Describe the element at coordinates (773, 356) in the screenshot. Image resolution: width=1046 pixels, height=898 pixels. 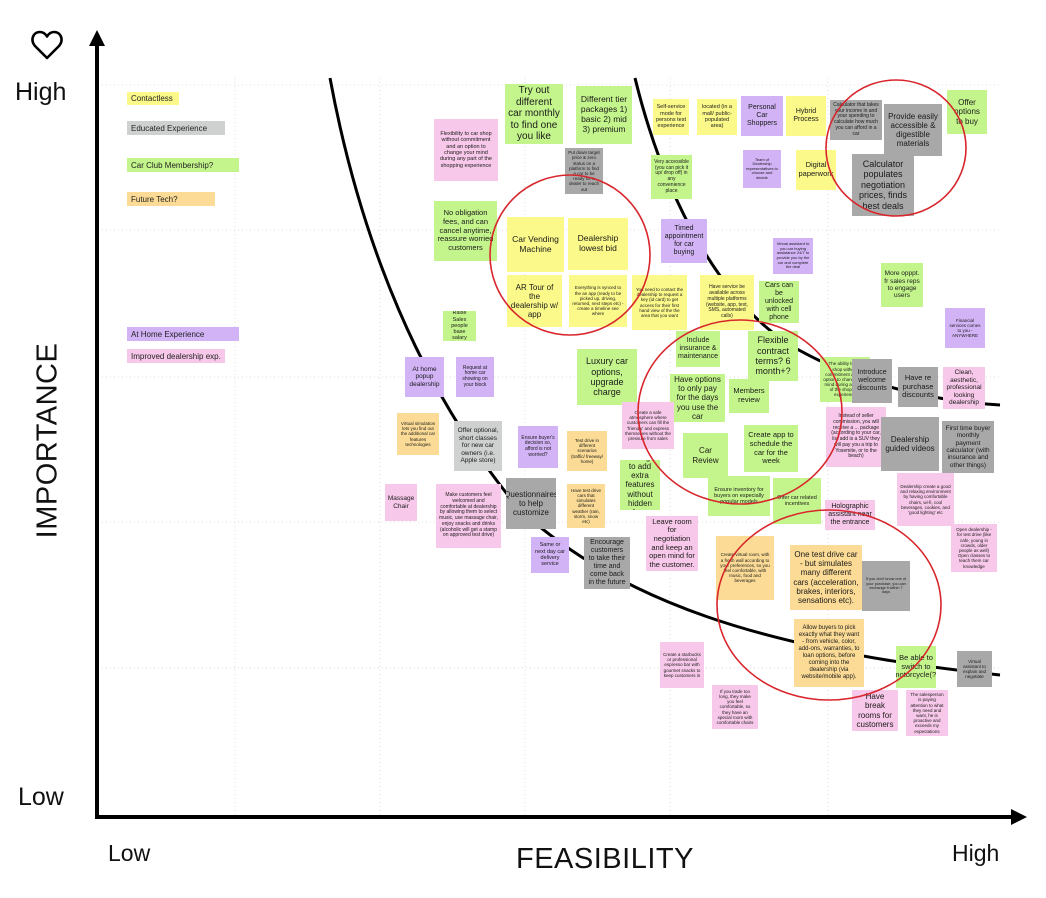
I see `sticky-note: Flexible contract terms? 6 month+?` at that location.